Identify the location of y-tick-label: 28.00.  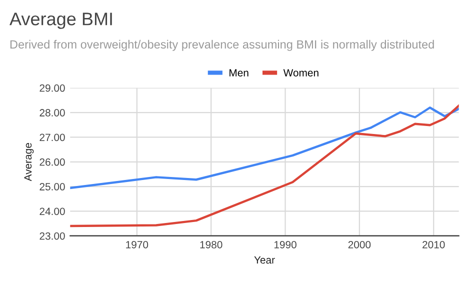
(52, 112).